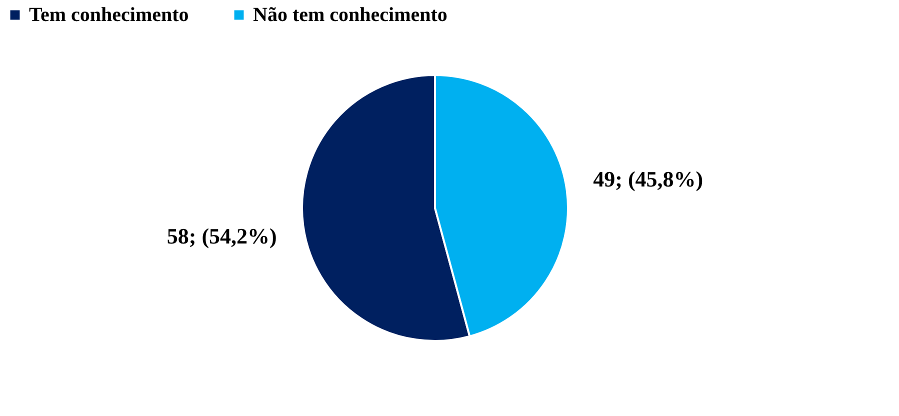 This screenshot has height=416, width=899. What do you see at coordinates (648, 179) in the screenshot?
I see `data-label: 49; (45,8%)` at bounding box center [648, 179].